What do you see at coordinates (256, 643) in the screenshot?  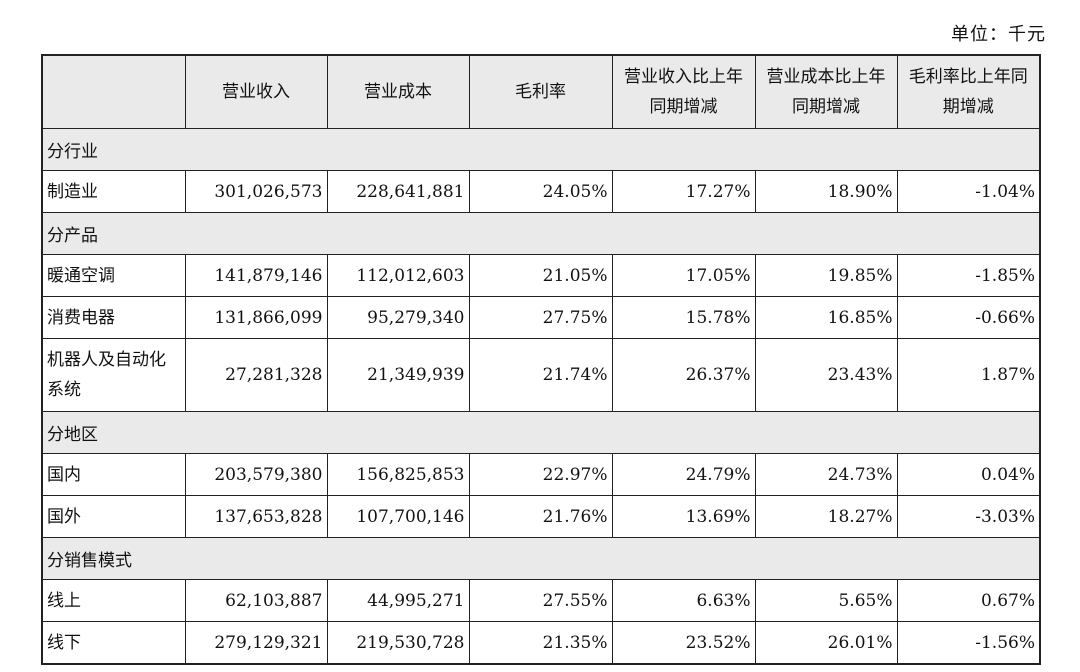 I see `value-cell: 279,129,321` at bounding box center [256, 643].